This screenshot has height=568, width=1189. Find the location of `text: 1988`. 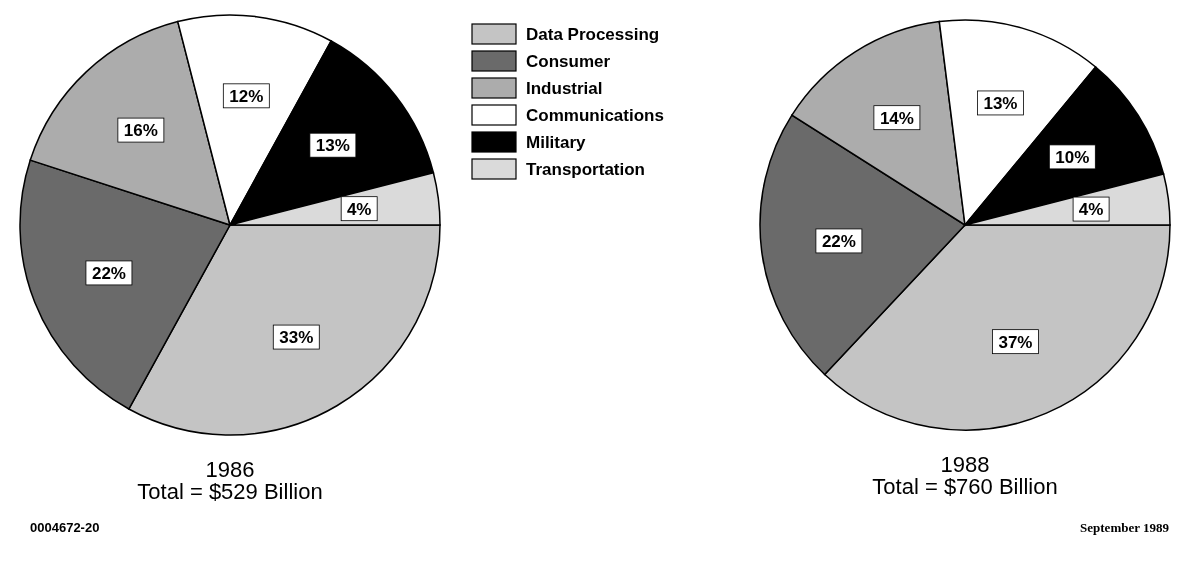

text: 1988 is located at coordinates (965, 464).